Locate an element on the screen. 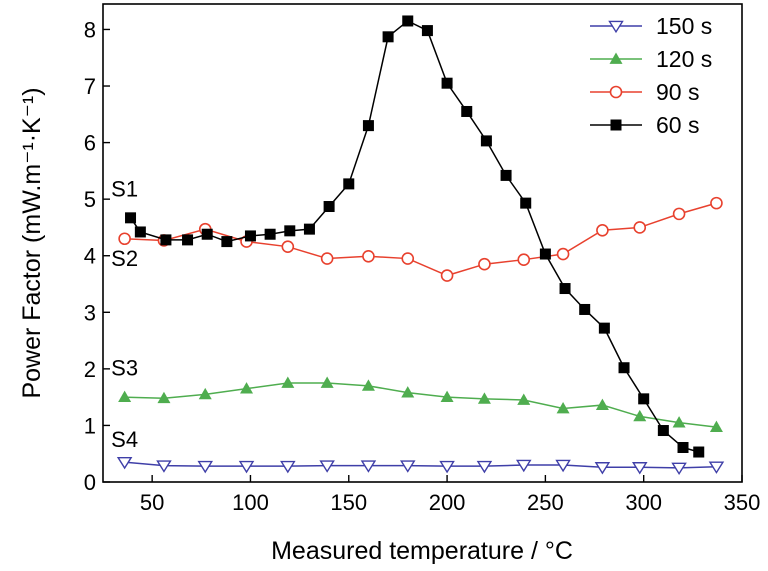 The height and width of the screenshot is (571, 768). x-tick-label: 300 is located at coordinates (643, 502).